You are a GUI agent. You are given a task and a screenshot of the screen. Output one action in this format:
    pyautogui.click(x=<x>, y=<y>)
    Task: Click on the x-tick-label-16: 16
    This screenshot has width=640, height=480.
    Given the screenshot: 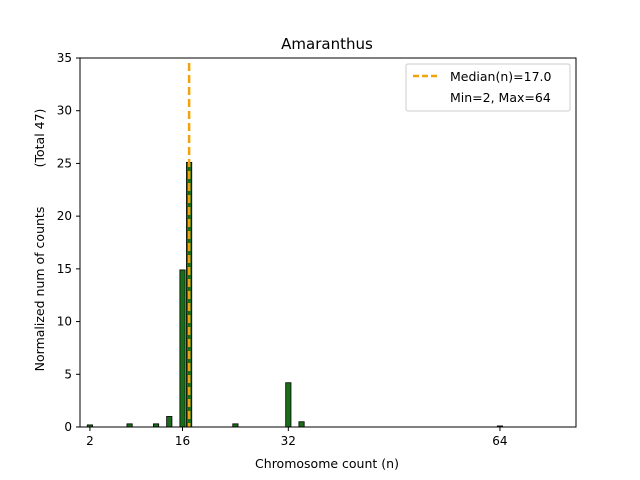 What is the action you would take?
    pyautogui.click(x=182, y=441)
    